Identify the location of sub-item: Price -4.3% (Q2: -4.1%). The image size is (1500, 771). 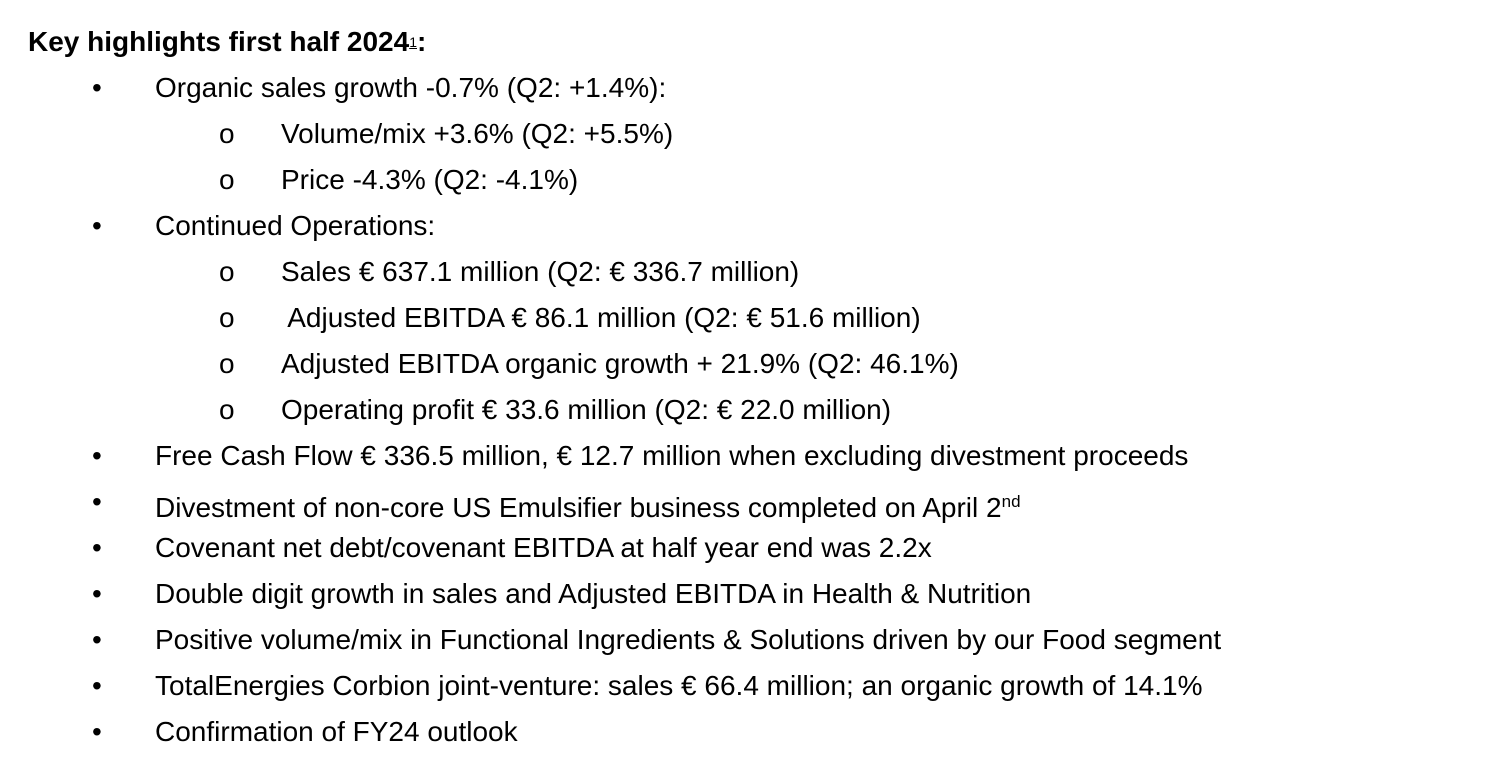
(750, 180).